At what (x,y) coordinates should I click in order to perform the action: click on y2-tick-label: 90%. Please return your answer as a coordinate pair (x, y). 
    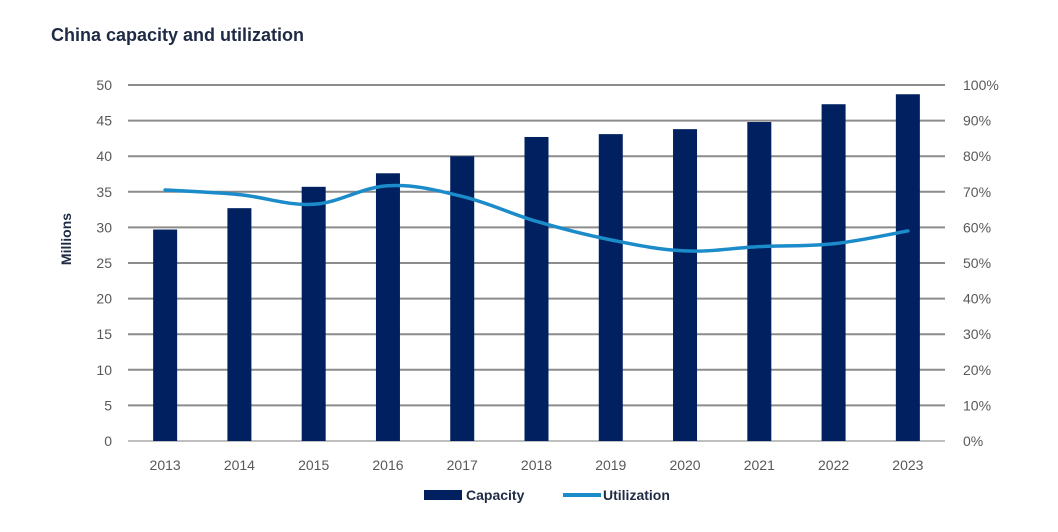
    Looking at the image, I should click on (977, 121).